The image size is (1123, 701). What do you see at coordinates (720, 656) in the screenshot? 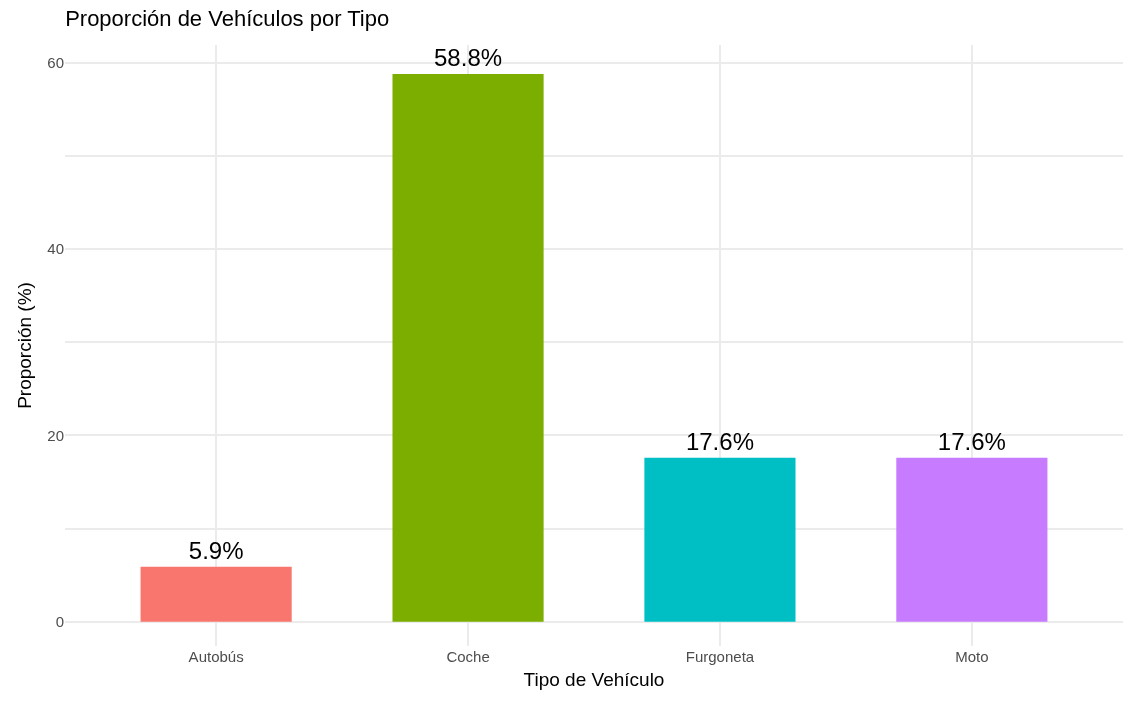
I see `x-tick-label: Furgoneta` at bounding box center [720, 656].